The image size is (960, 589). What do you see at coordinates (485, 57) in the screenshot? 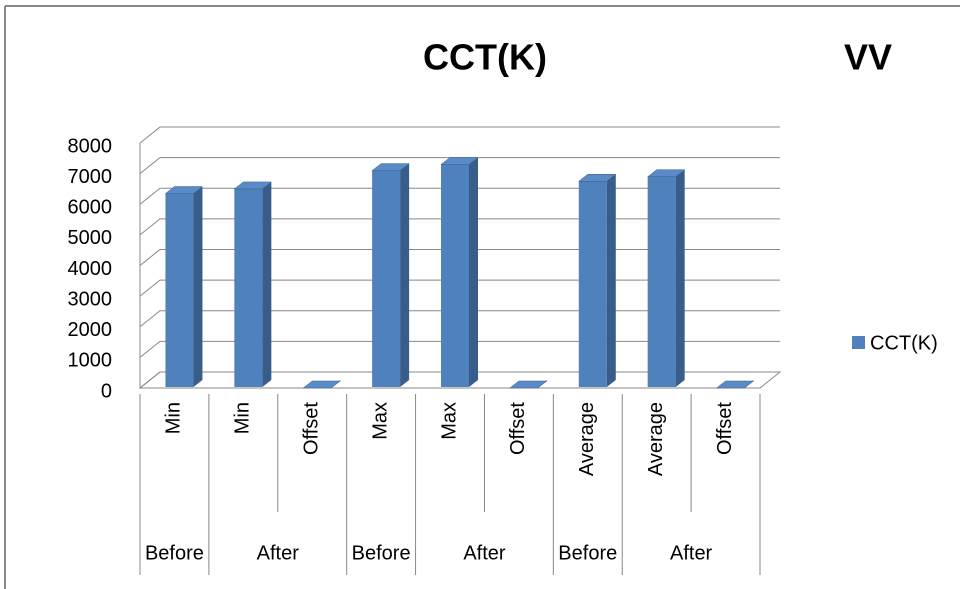
I see `chart-title: CCT(K)` at bounding box center [485, 57].